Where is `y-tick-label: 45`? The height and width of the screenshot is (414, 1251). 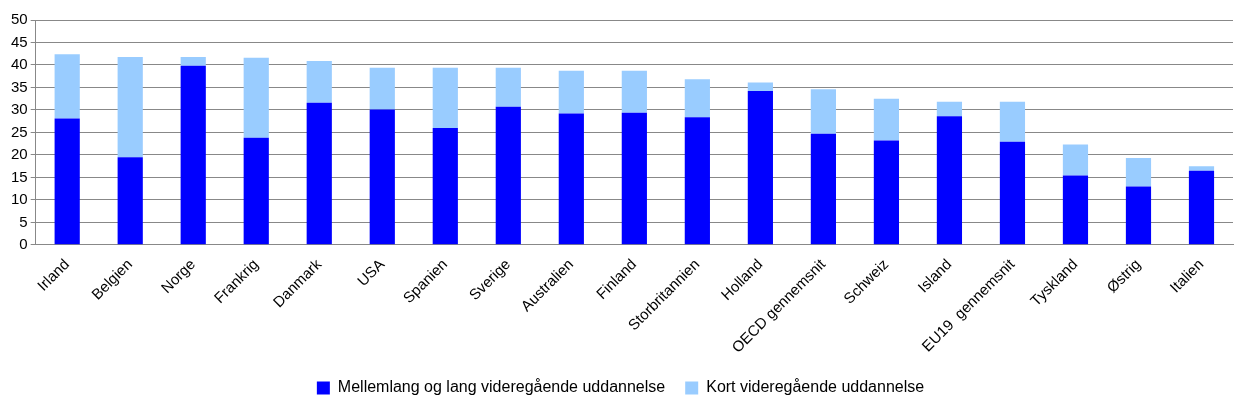 y-tick-label: 45 is located at coordinates (19, 41).